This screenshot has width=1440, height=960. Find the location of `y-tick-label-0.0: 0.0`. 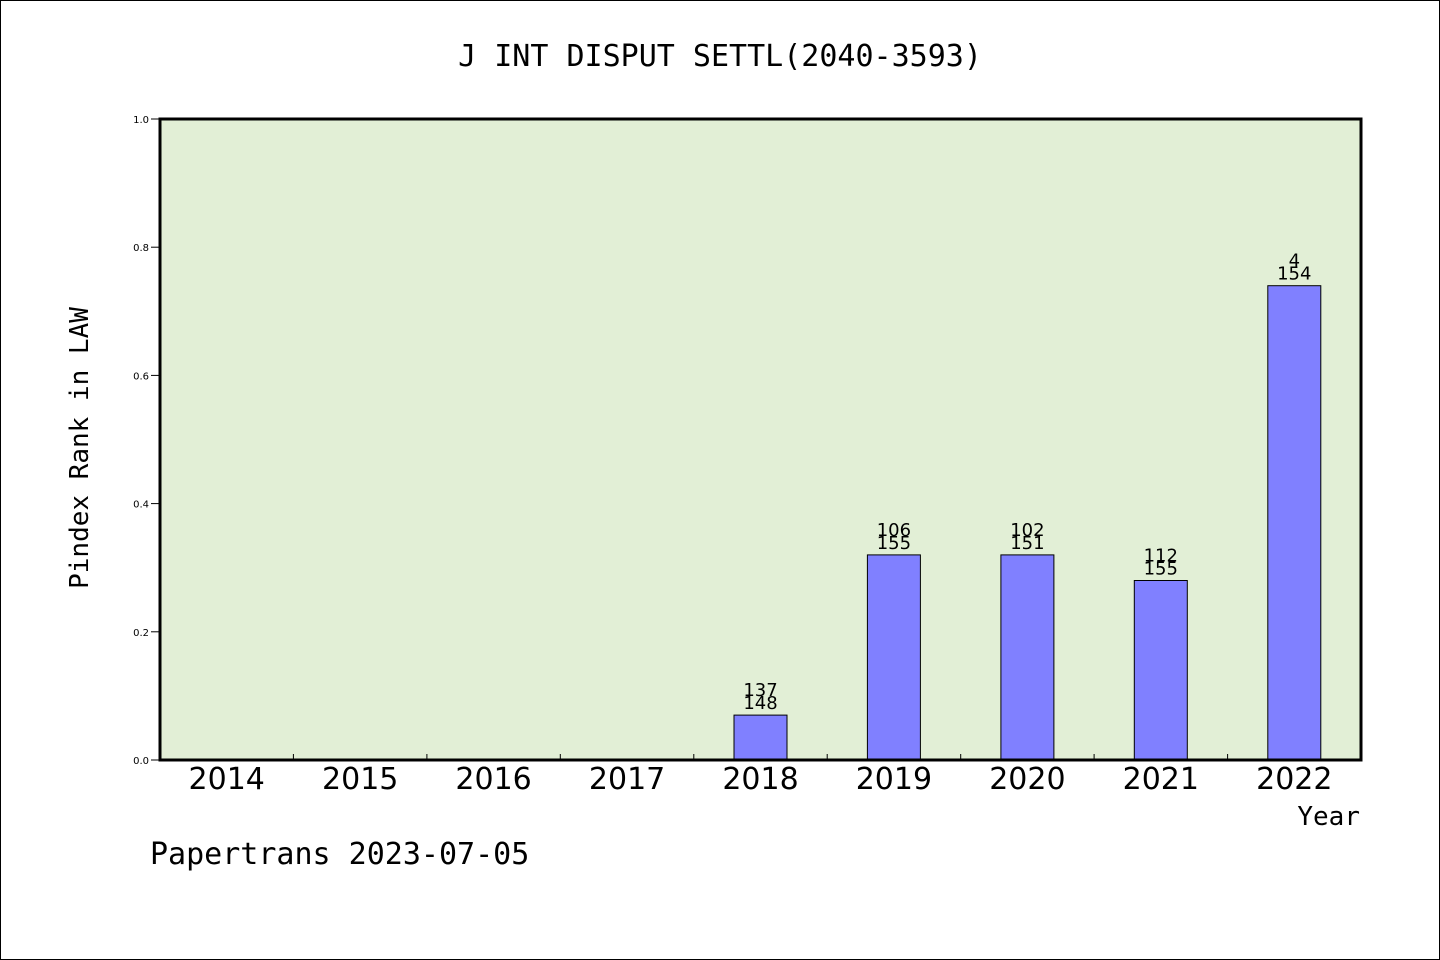

y-tick-label-0.0: 0.0 is located at coordinates (141, 761).